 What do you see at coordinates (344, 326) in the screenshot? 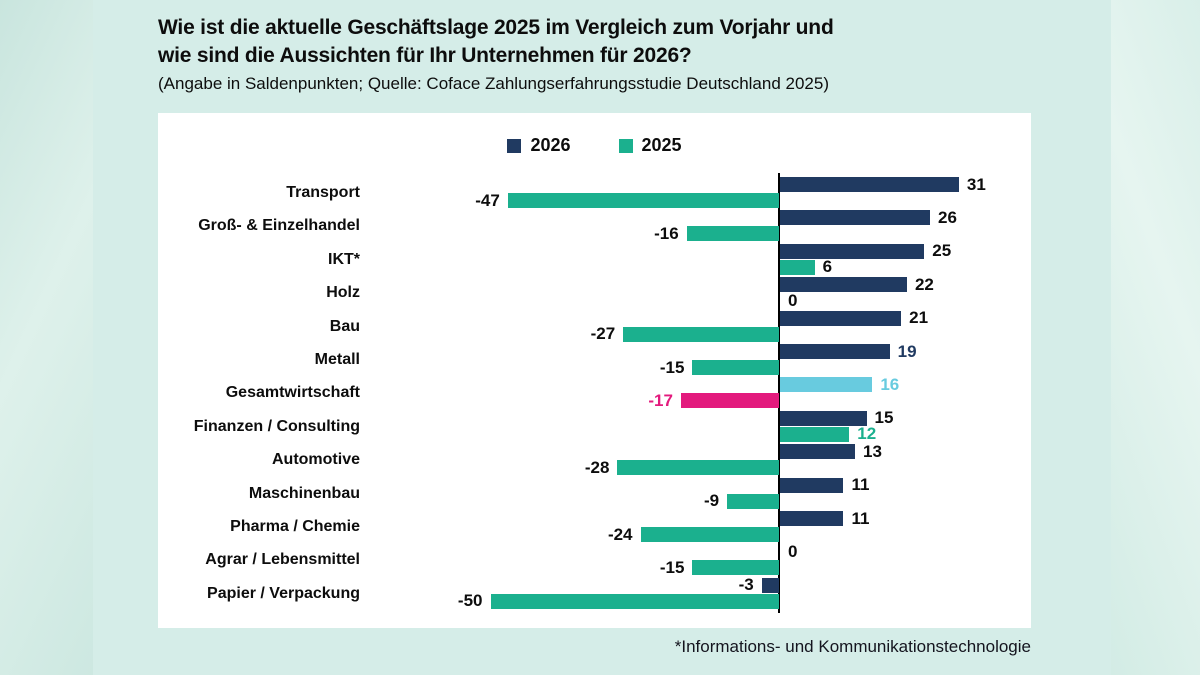
I see `category-label: Bau` at bounding box center [344, 326].